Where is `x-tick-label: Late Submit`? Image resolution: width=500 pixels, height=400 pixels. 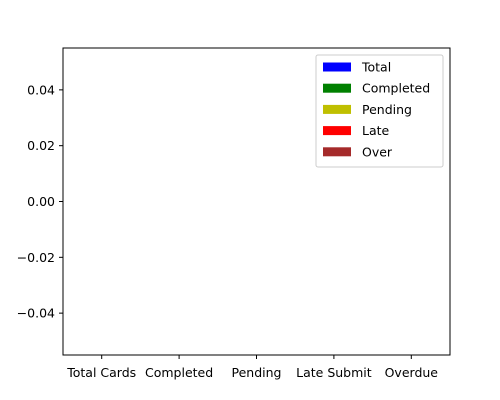 x-tick-label: Late Submit is located at coordinates (334, 372).